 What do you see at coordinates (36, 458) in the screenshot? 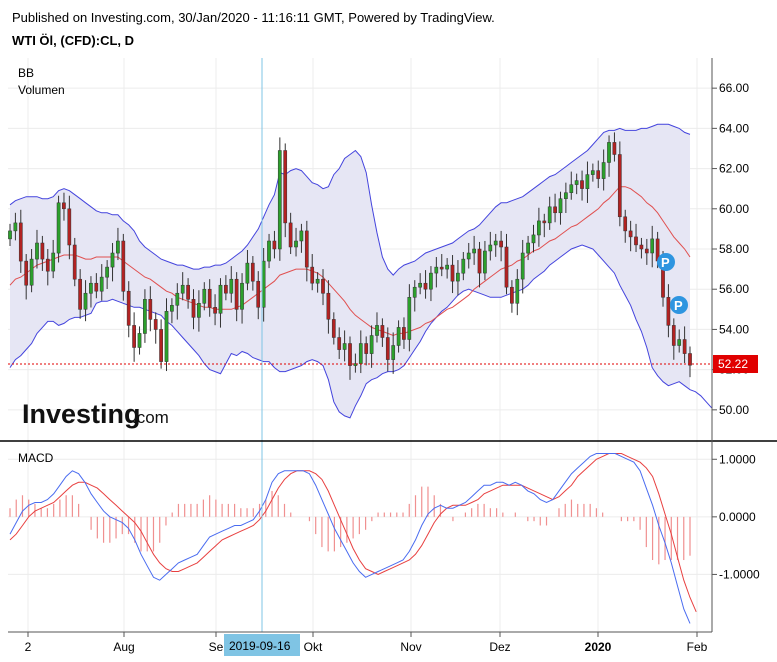
I see `macd-legend-label: MACD` at bounding box center [36, 458].